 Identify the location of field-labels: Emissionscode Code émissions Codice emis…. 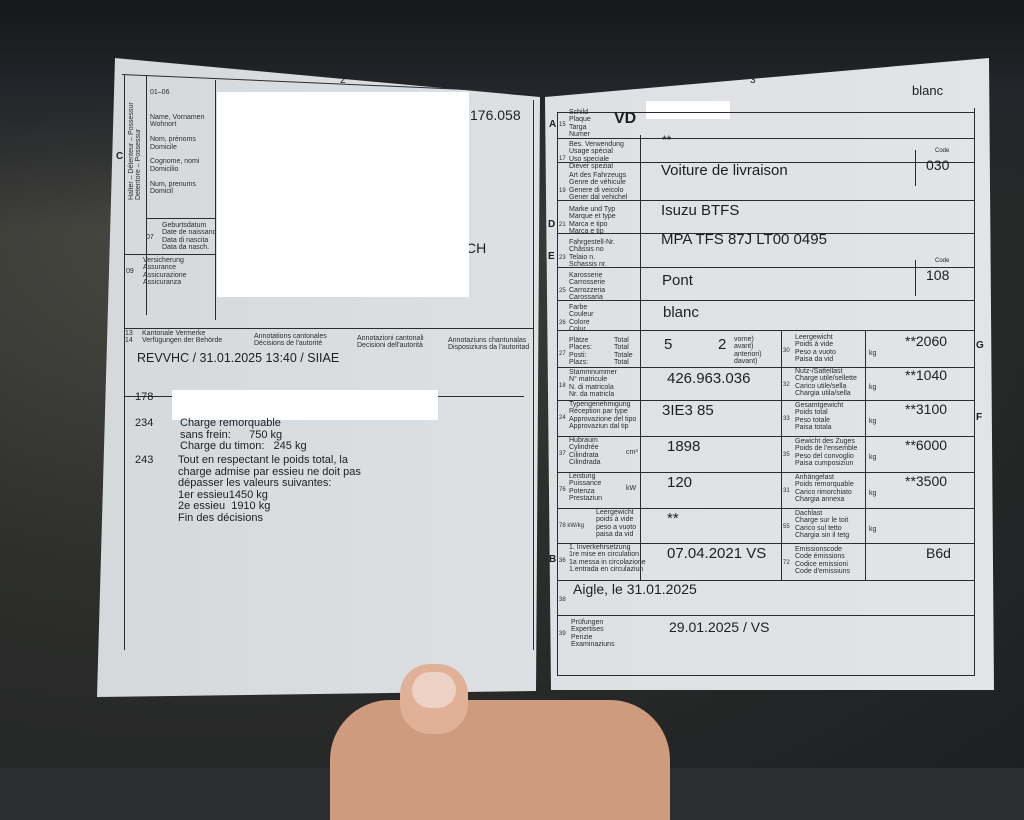
(823, 561).